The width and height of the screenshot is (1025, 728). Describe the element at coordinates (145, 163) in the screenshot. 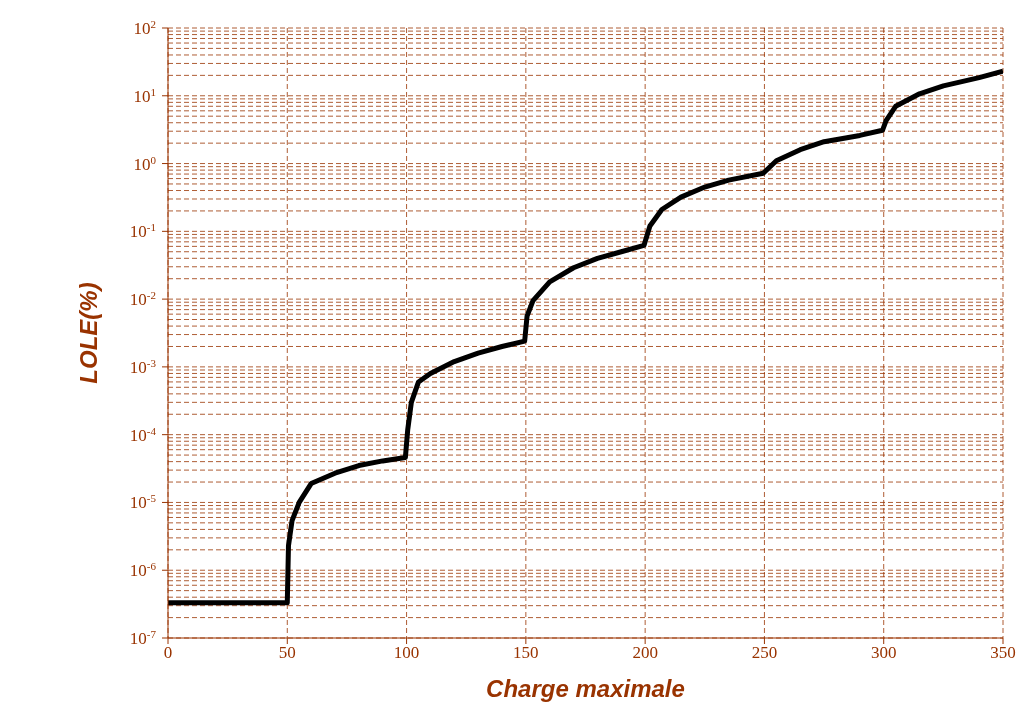

I see `y-tick-label: 10$^{0}$` at that location.